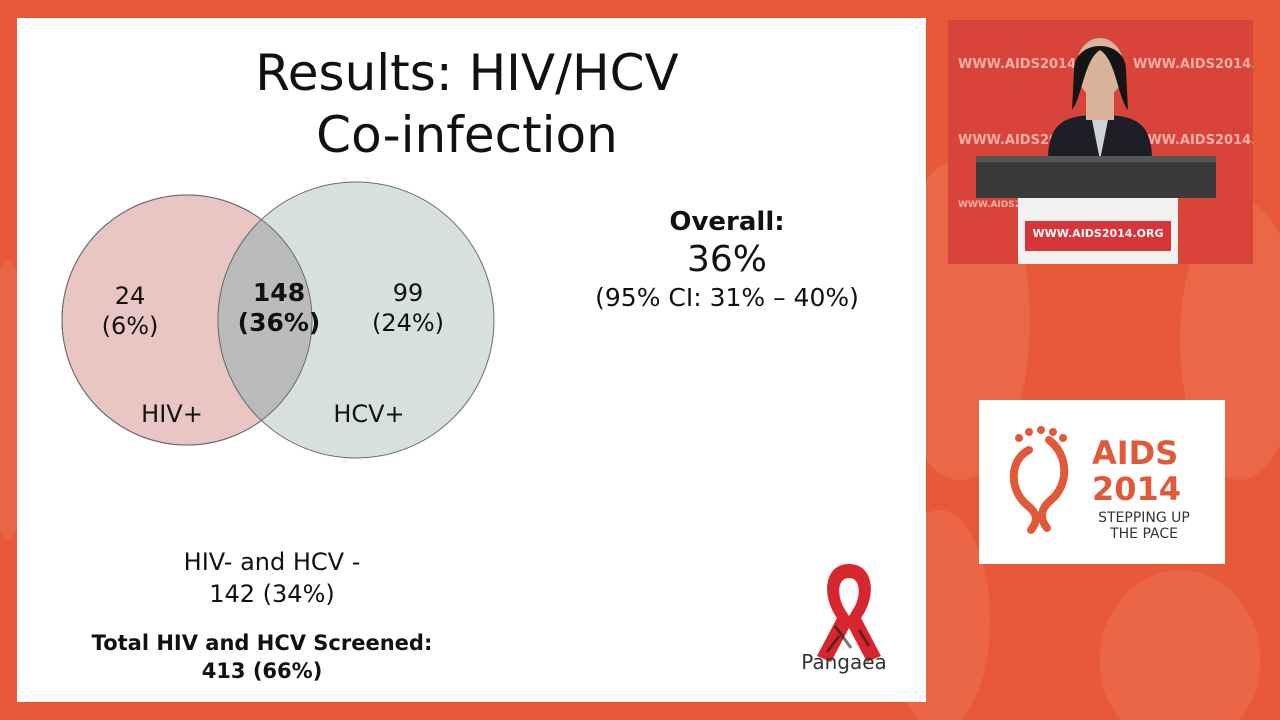  Describe the element at coordinates (172, 414) in the screenshot. I see `hiv-label: HIV+` at that location.